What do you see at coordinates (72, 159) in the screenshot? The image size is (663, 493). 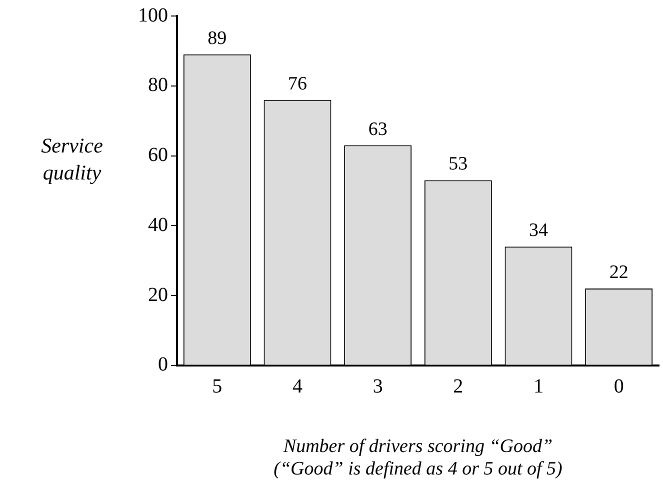 I see `y-axis-title: Service quality` at bounding box center [72, 159].